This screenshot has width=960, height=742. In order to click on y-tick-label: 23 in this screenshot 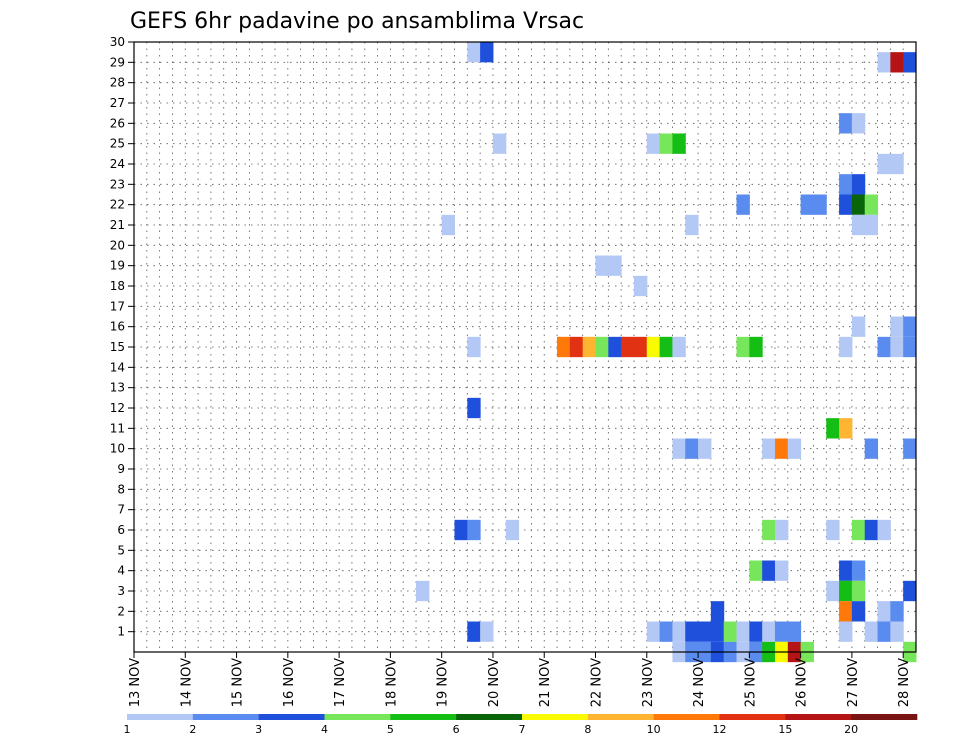, I will do `click(117, 184)`.